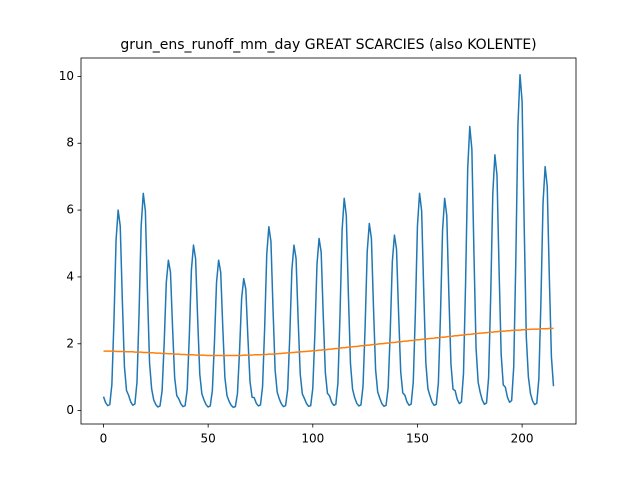  What do you see at coordinates (70, 343) in the screenshot?
I see `y-tick-label: 2` at bounding box center [70, 343].